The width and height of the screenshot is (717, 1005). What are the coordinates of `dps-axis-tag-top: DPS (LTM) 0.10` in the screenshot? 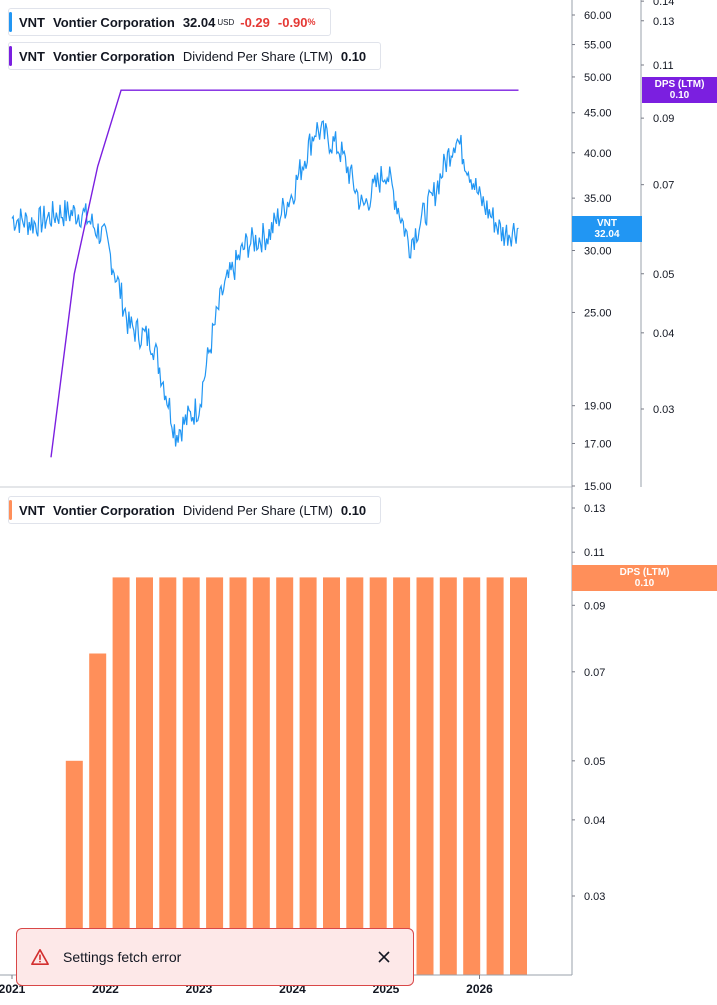 It's located at (679, 90).